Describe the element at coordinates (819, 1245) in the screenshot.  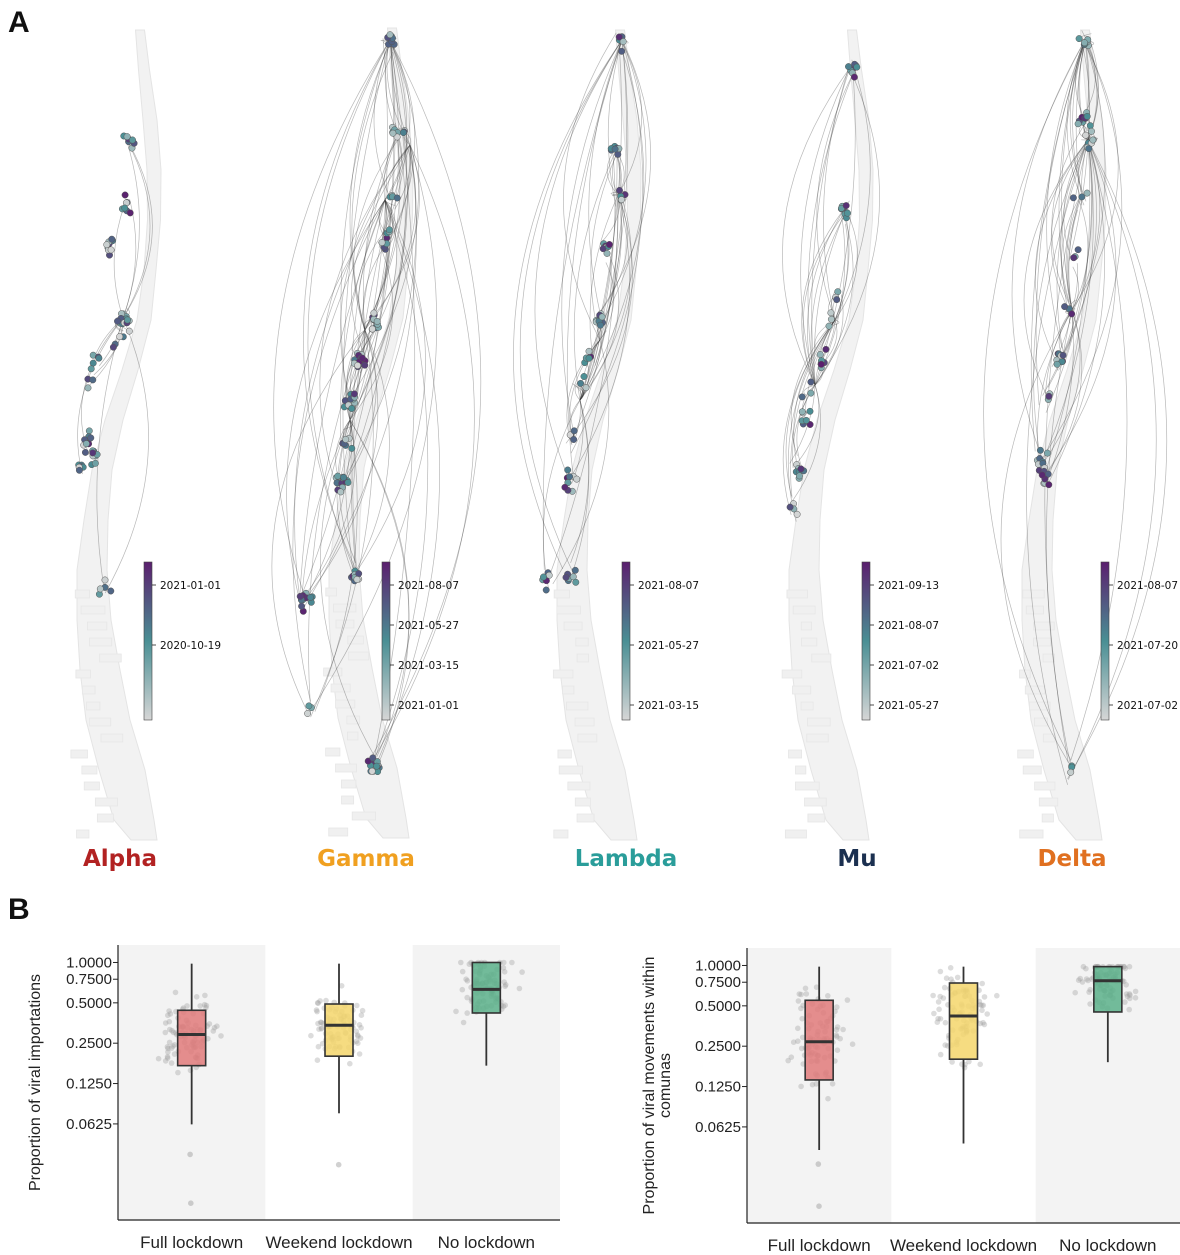
I see `x-tick-label: Full lockdown` at that location.